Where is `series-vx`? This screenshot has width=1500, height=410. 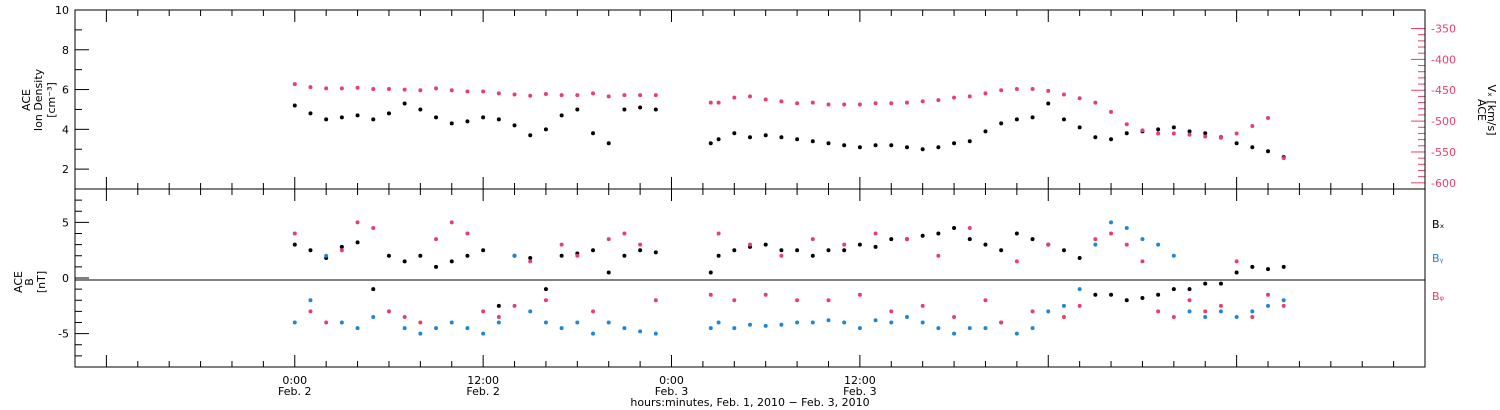
series-vx is located at coordinates (789, 121).